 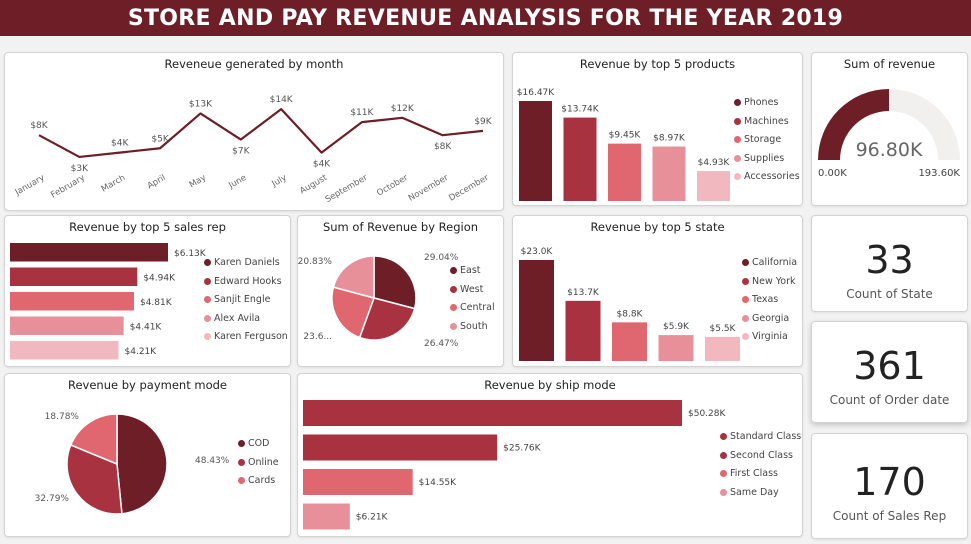 I want to click on legend-item: COD, so click(x=258, y=447).